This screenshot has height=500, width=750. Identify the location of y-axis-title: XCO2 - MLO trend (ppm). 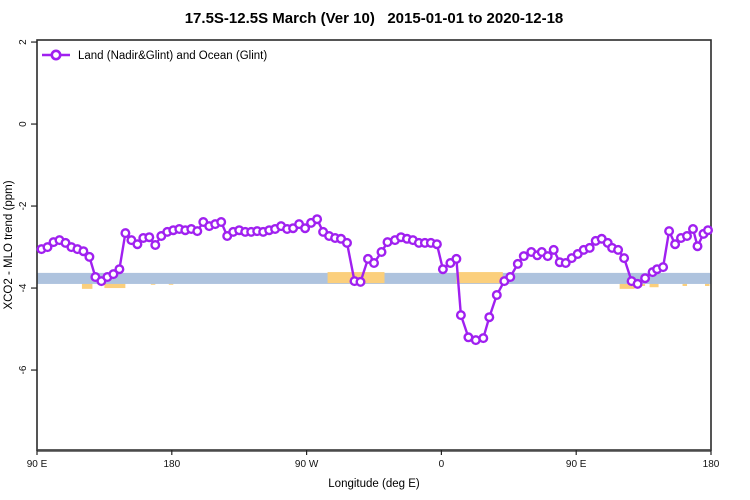
(9, 244).